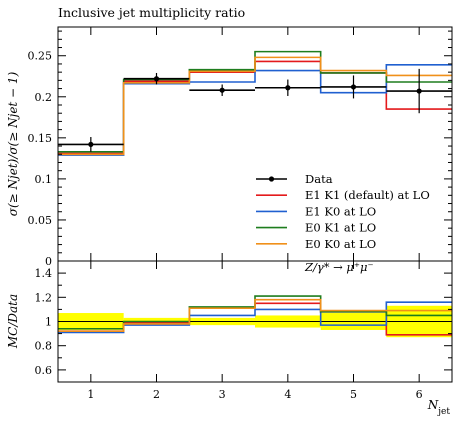 The width and height of the screenshot is (467, 421). What do you see at coordinates (340, 211) in the screenshot?
I see `legend-label: E1 K0 at LO` at bounding box center [340, 211].